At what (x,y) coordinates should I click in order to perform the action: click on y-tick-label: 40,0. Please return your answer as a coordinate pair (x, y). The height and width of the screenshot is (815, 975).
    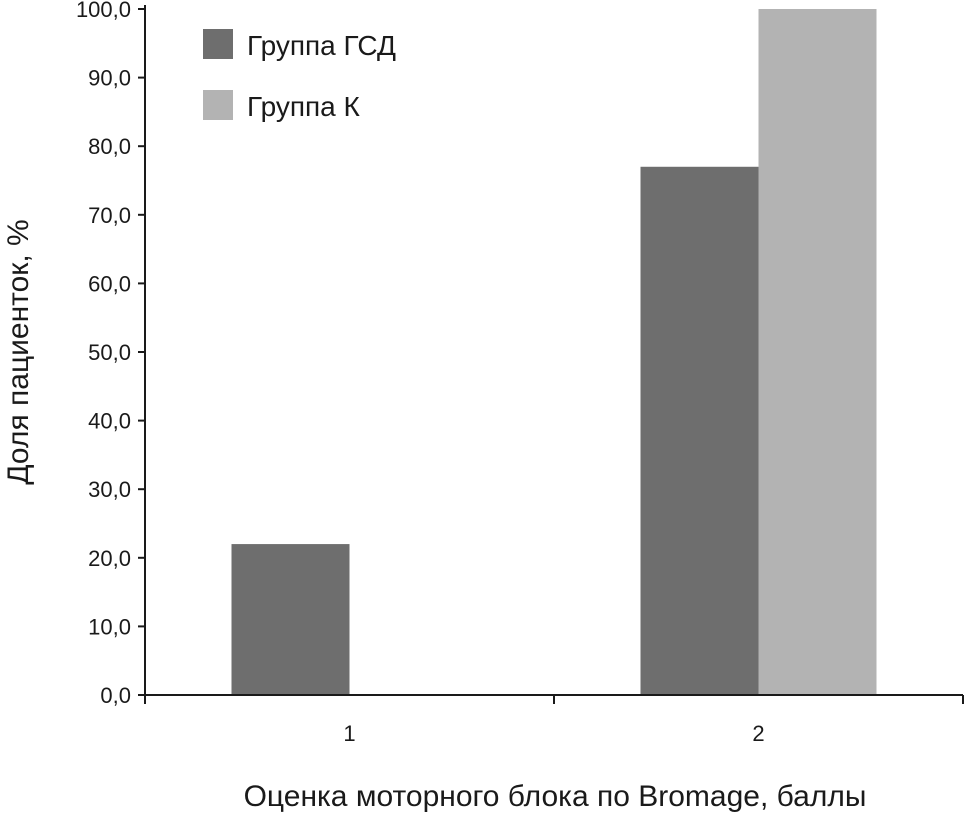
    Looking at the image, I should click on (109, 421).